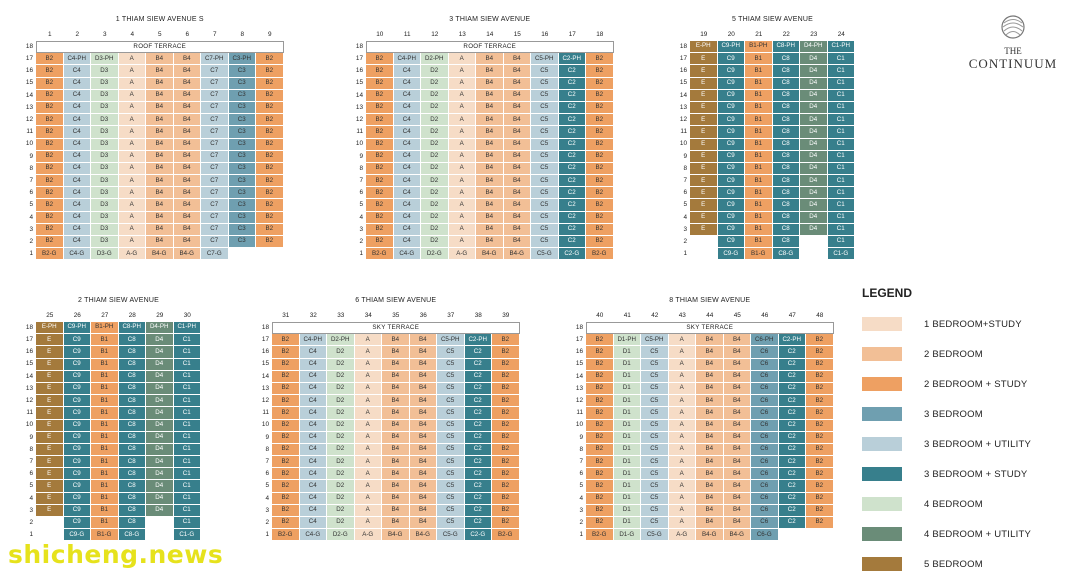 This screenshot has width=1080, height=579. I want to click on unit-cell: C3-PH, so click(242, 59).